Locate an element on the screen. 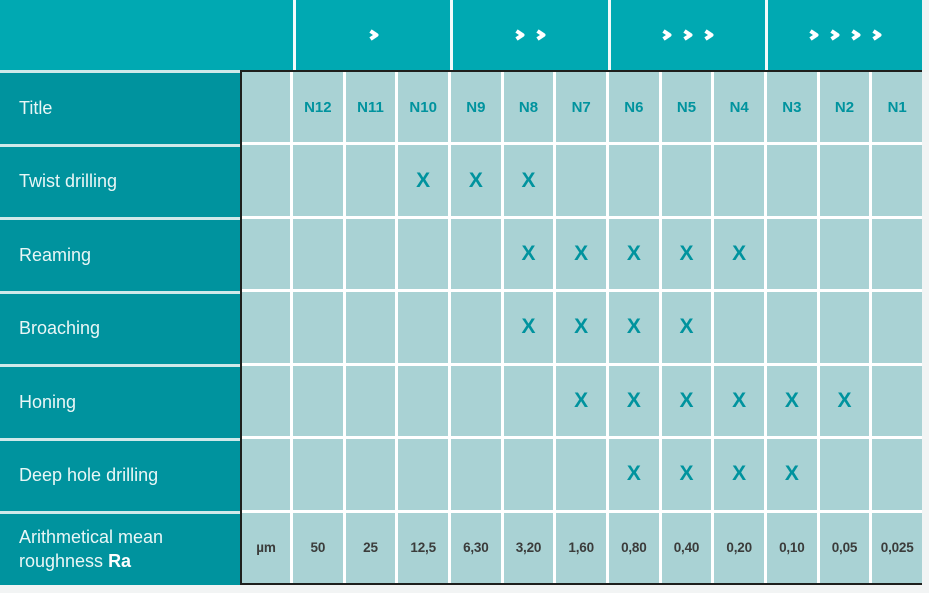 The height and width of the screenshot is (593, 929). ra-value-cell: 50 is located at coordinates (318, 547).